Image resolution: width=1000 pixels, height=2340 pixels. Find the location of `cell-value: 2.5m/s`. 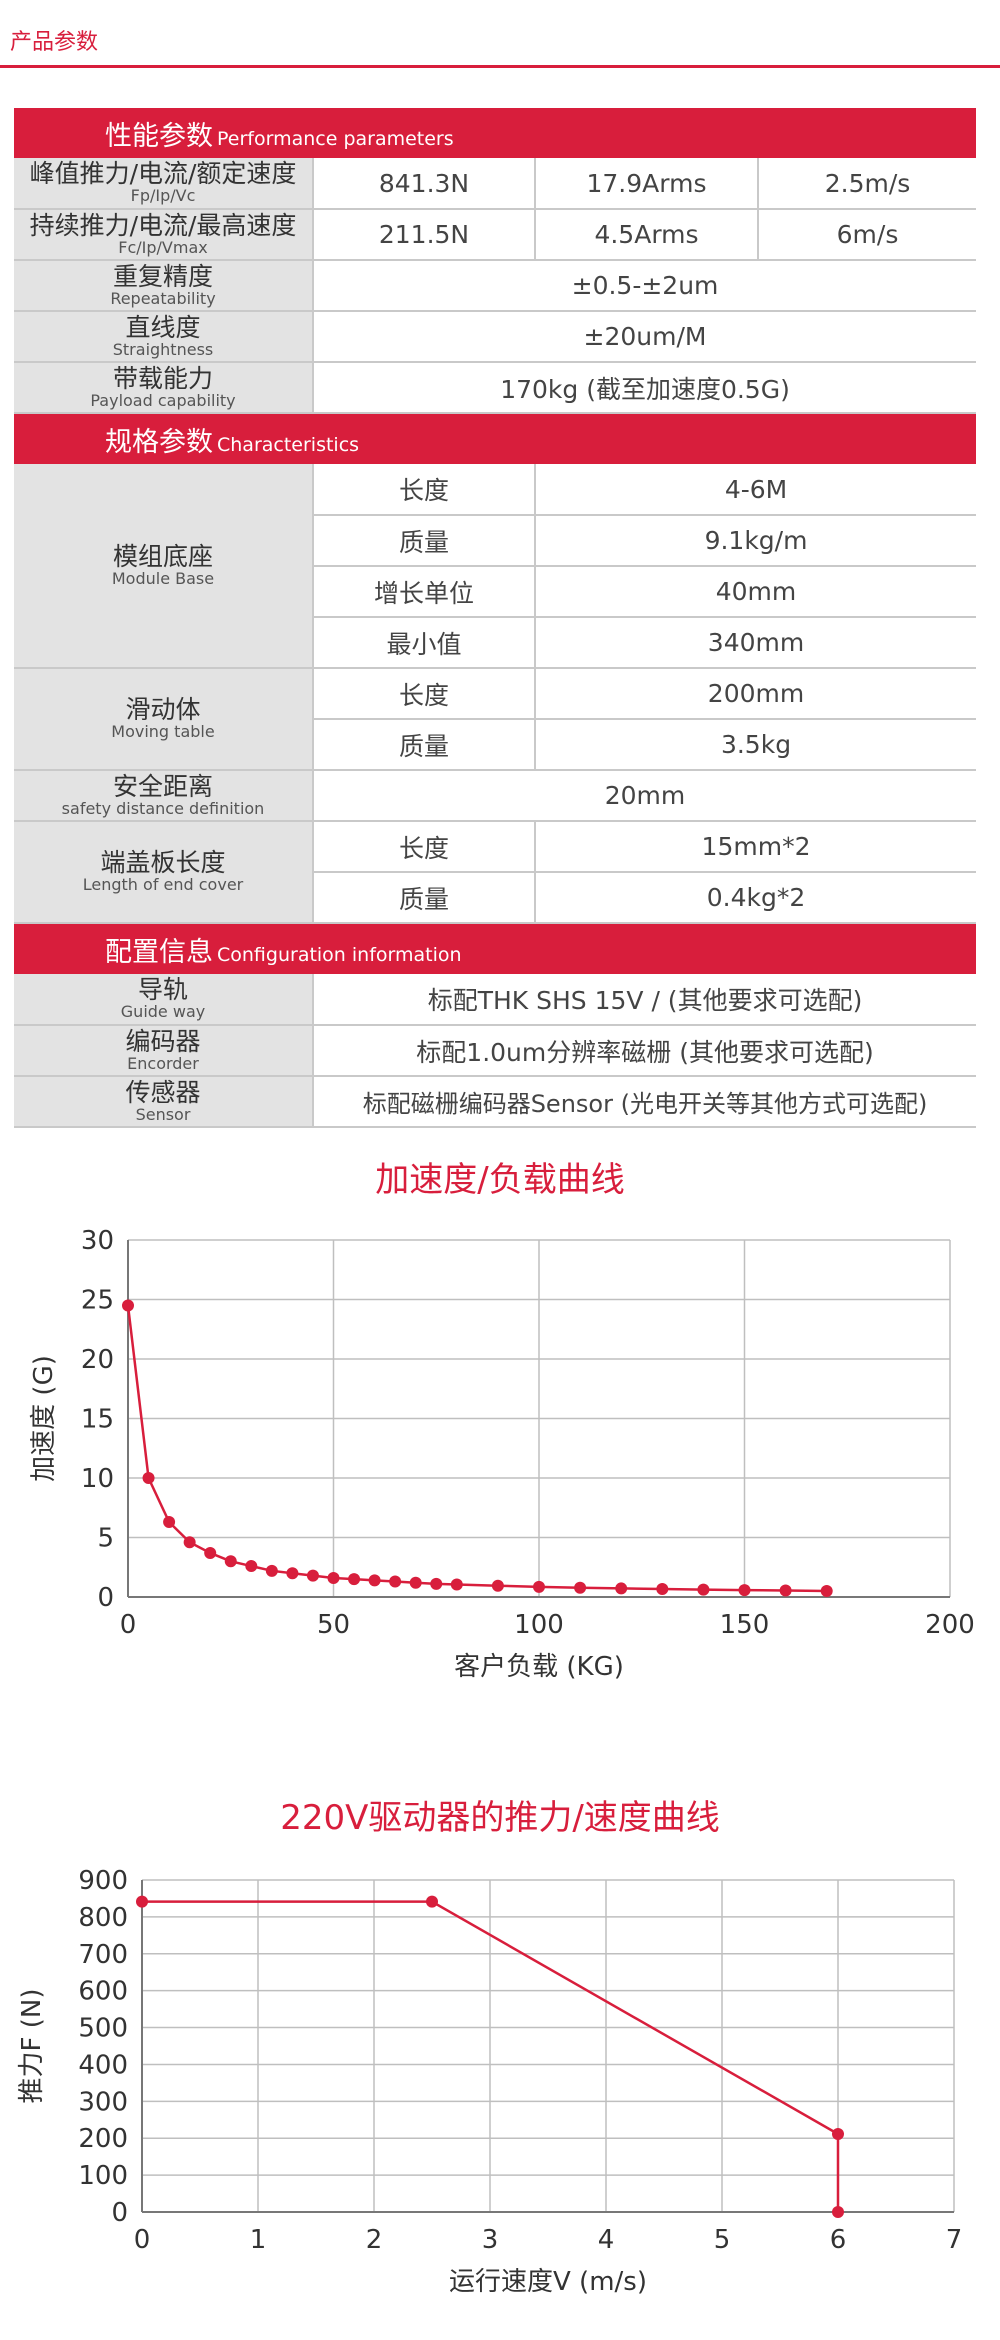

cell-value: 2.5m/s is located at coordinates (867, 184).